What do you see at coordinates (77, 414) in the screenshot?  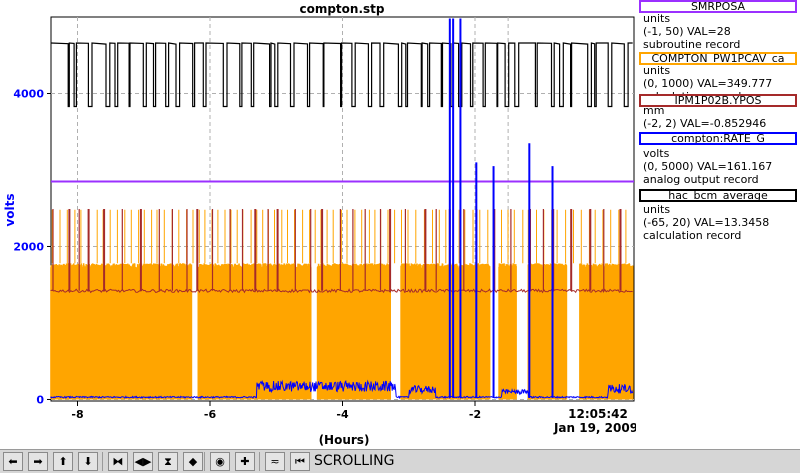 I see `x-tick-label: -8` at bounding box center [77, 414].